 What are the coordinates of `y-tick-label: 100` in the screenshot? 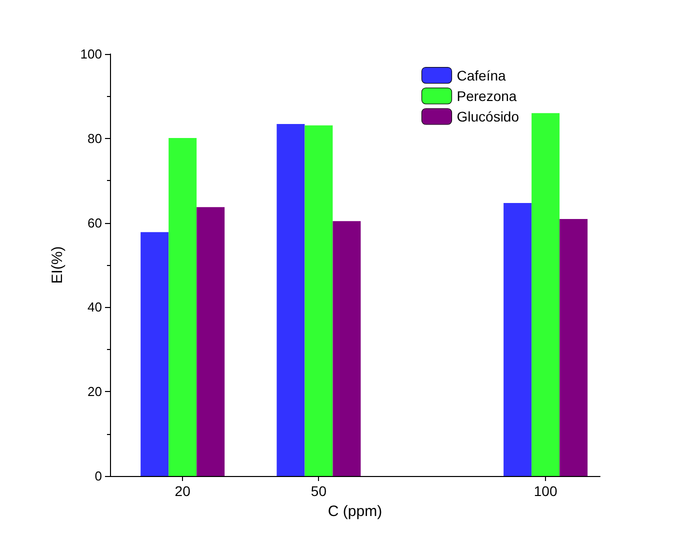 It's located at (91, 54).